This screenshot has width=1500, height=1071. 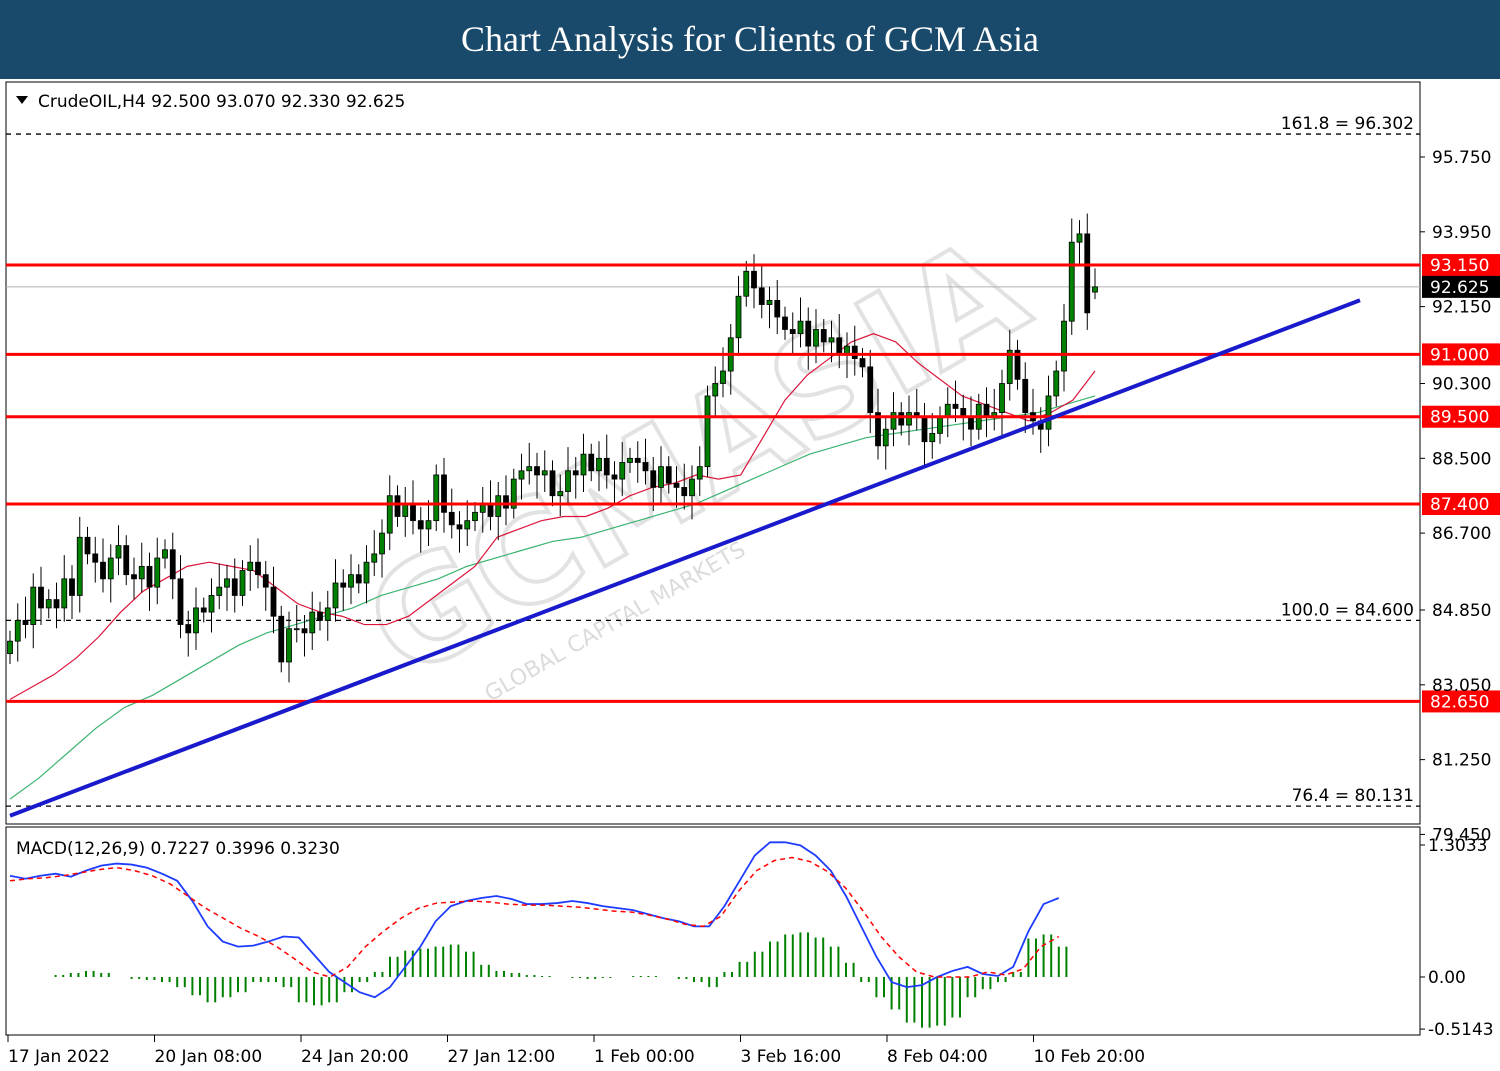 I want to click on level-label: 87.400, so click(x=1459, y=505).